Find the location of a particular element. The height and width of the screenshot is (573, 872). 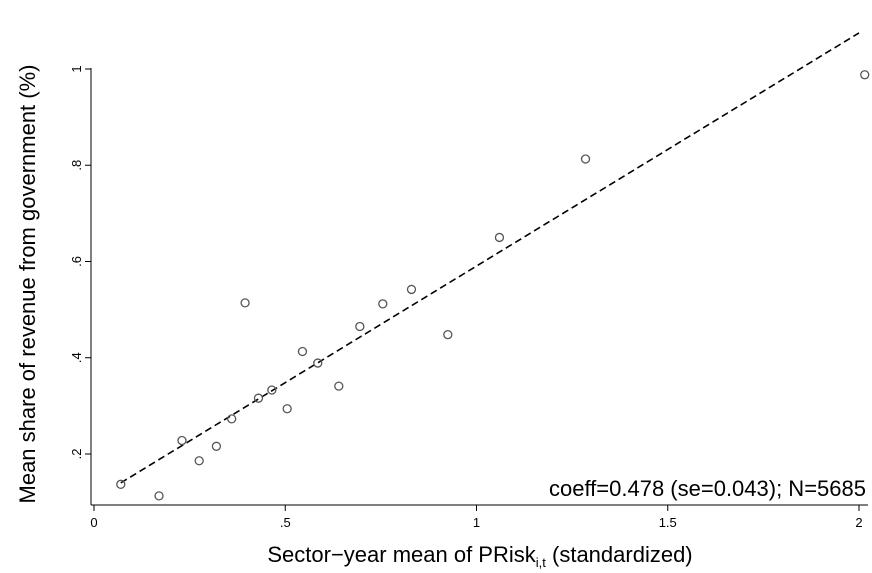

y-axis: .2 .4 .6 .8 1 is located at coordinates (80, 285).